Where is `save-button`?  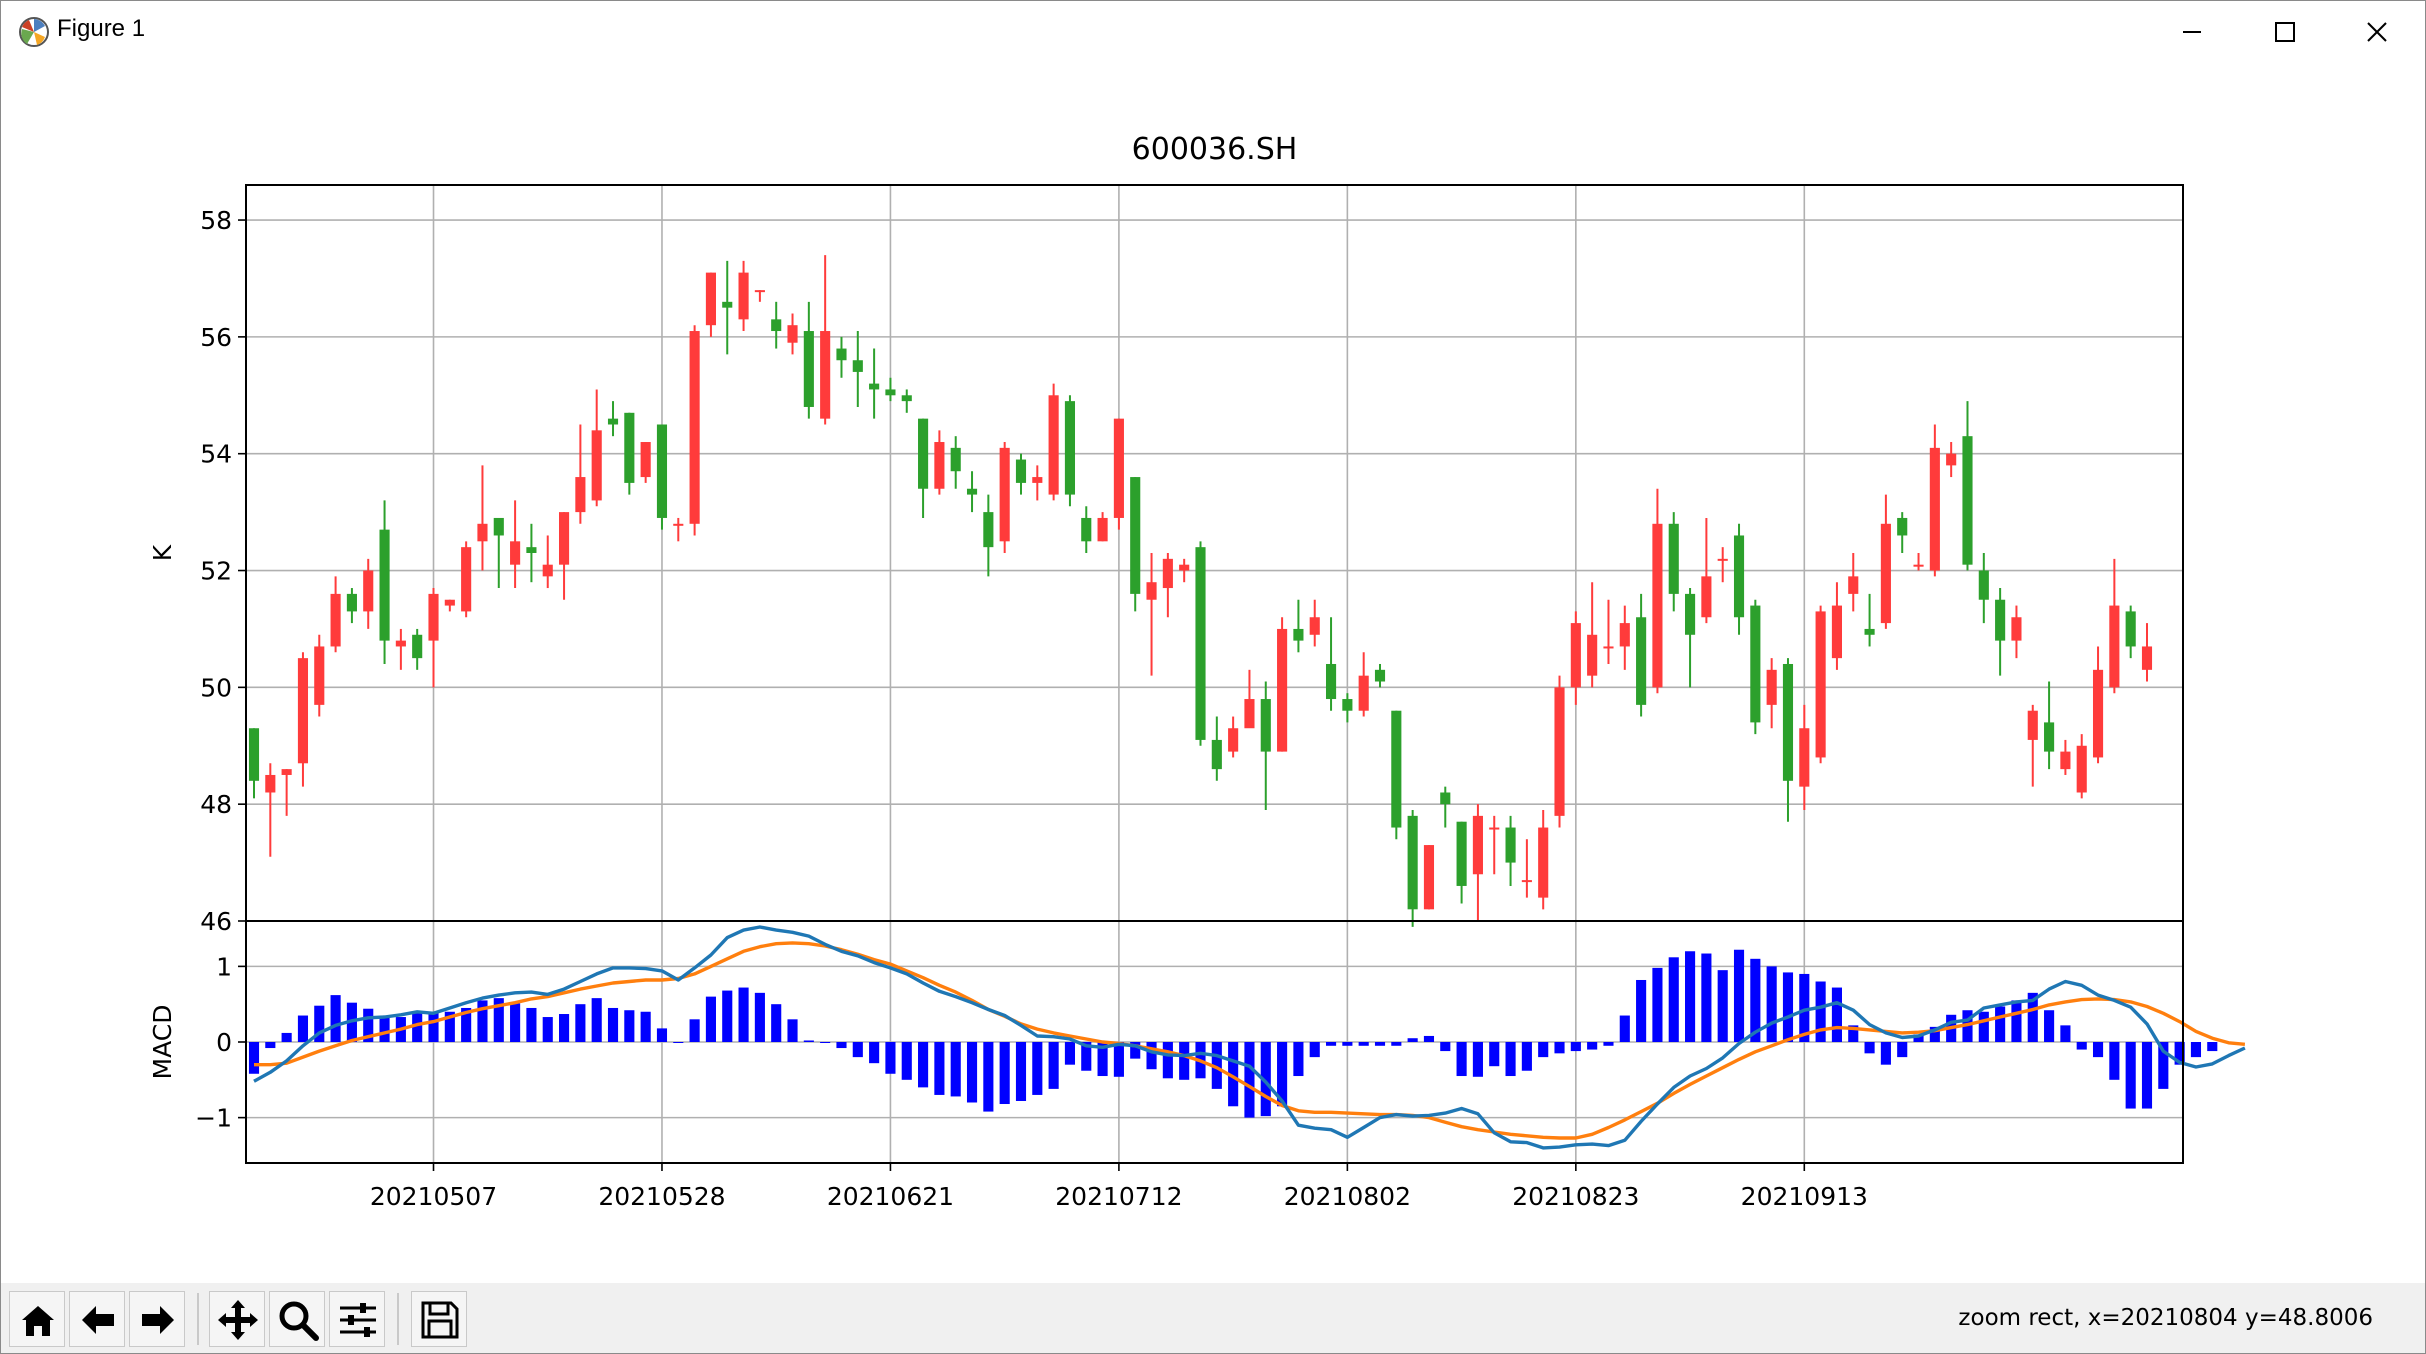 save-button is located at coordinates (439, 1319).